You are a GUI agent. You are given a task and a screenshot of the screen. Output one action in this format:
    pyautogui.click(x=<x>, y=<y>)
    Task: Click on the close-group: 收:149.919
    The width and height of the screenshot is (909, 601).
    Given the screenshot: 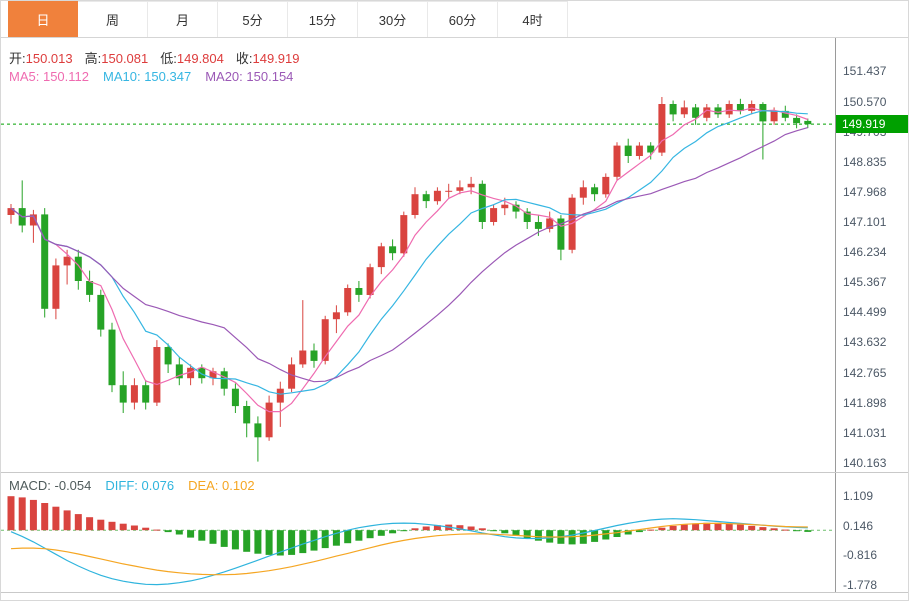 What is the action you would take?
    pyautogui.click(x=268, y=57)
    